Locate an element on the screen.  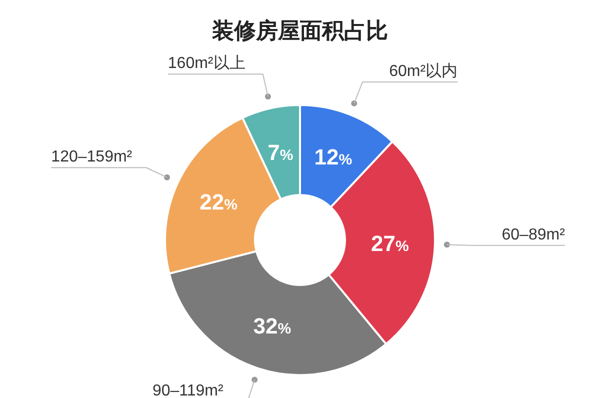
data-label: 12% is located at coordinates (333, 157).